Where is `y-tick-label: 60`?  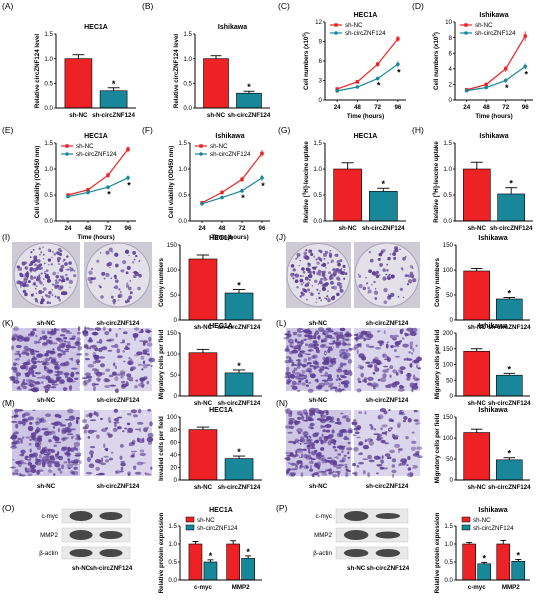 y-tick-label: 60 is located at coordinates (173, 442).